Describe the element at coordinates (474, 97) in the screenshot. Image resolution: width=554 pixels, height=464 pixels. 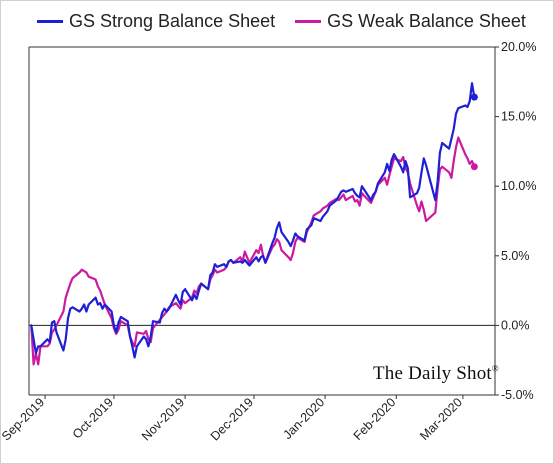
I see `series-end-marker-strong` at that location.